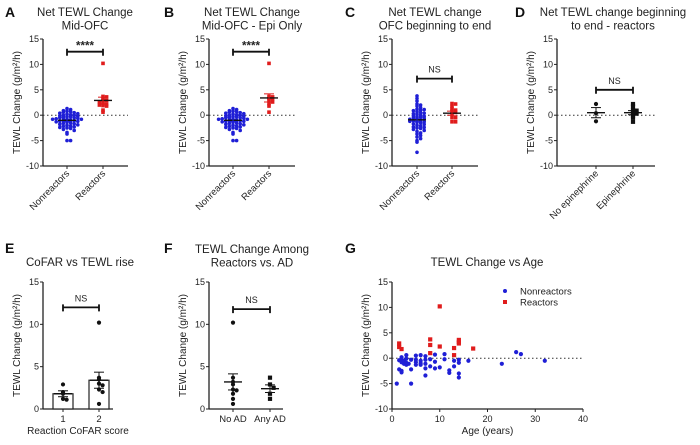 Image resolution: width=700 pixels, height=445 pixels. What do you see at coordinates (616, 190) in the screenshot?
I see `category-label: Epinephrine` at bounding box center [616, 190].